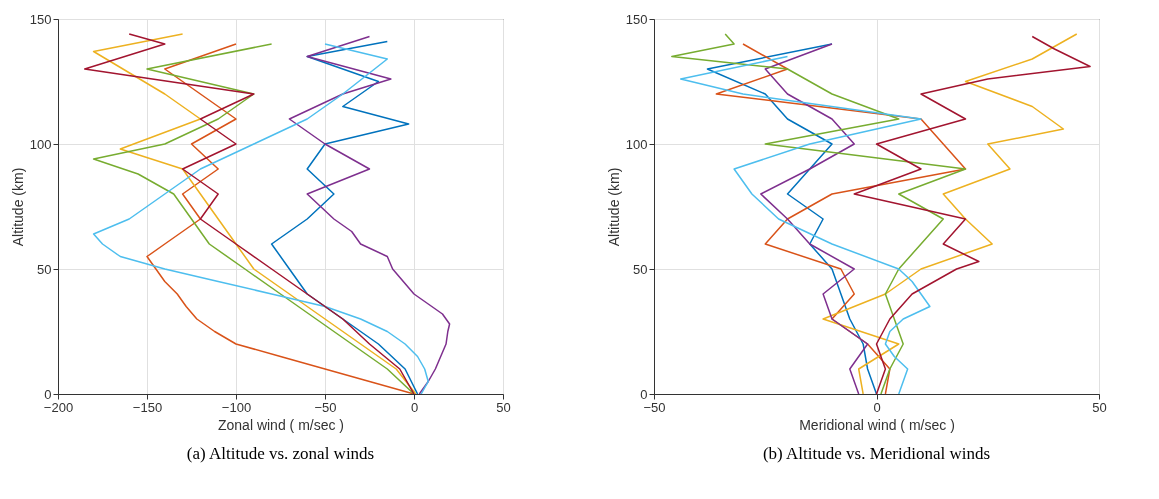 The width and height of the screenshot is (1159, 499). What do you see at coordinates (147, 407) in the screenshot?
I see `x-tick-label: −150` at bounding box center [147, 407].